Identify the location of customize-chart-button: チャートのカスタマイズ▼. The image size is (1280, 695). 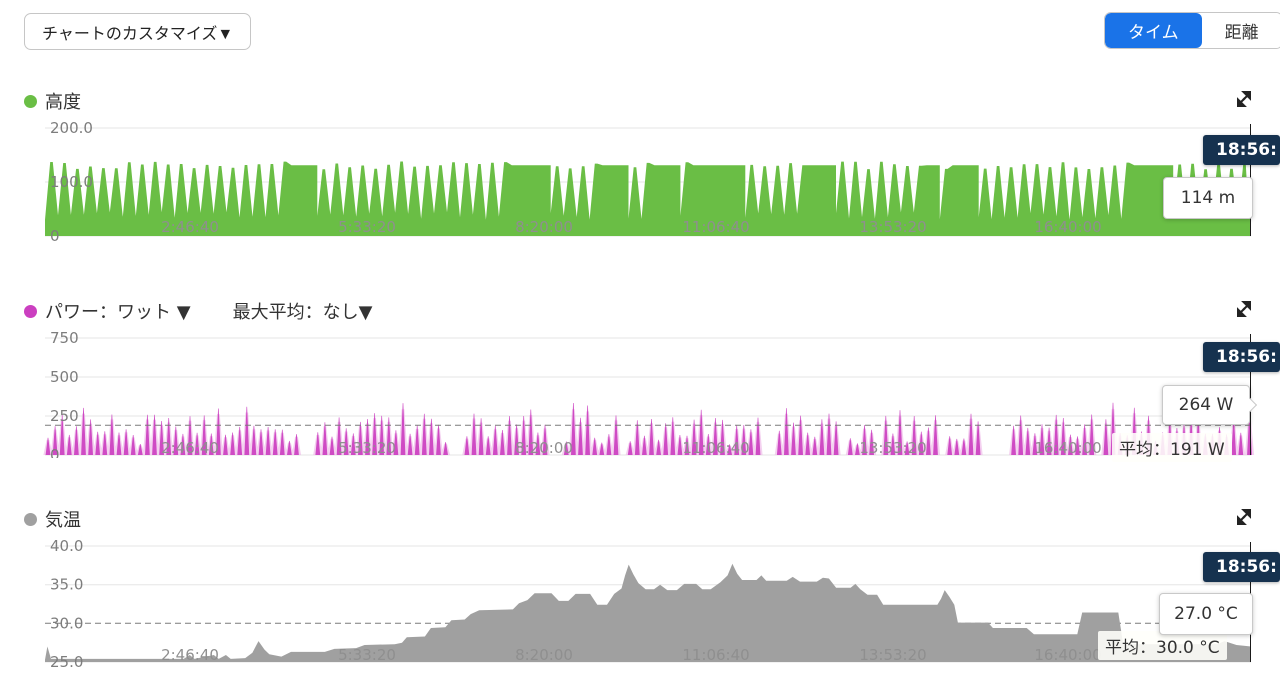
(138, 31).